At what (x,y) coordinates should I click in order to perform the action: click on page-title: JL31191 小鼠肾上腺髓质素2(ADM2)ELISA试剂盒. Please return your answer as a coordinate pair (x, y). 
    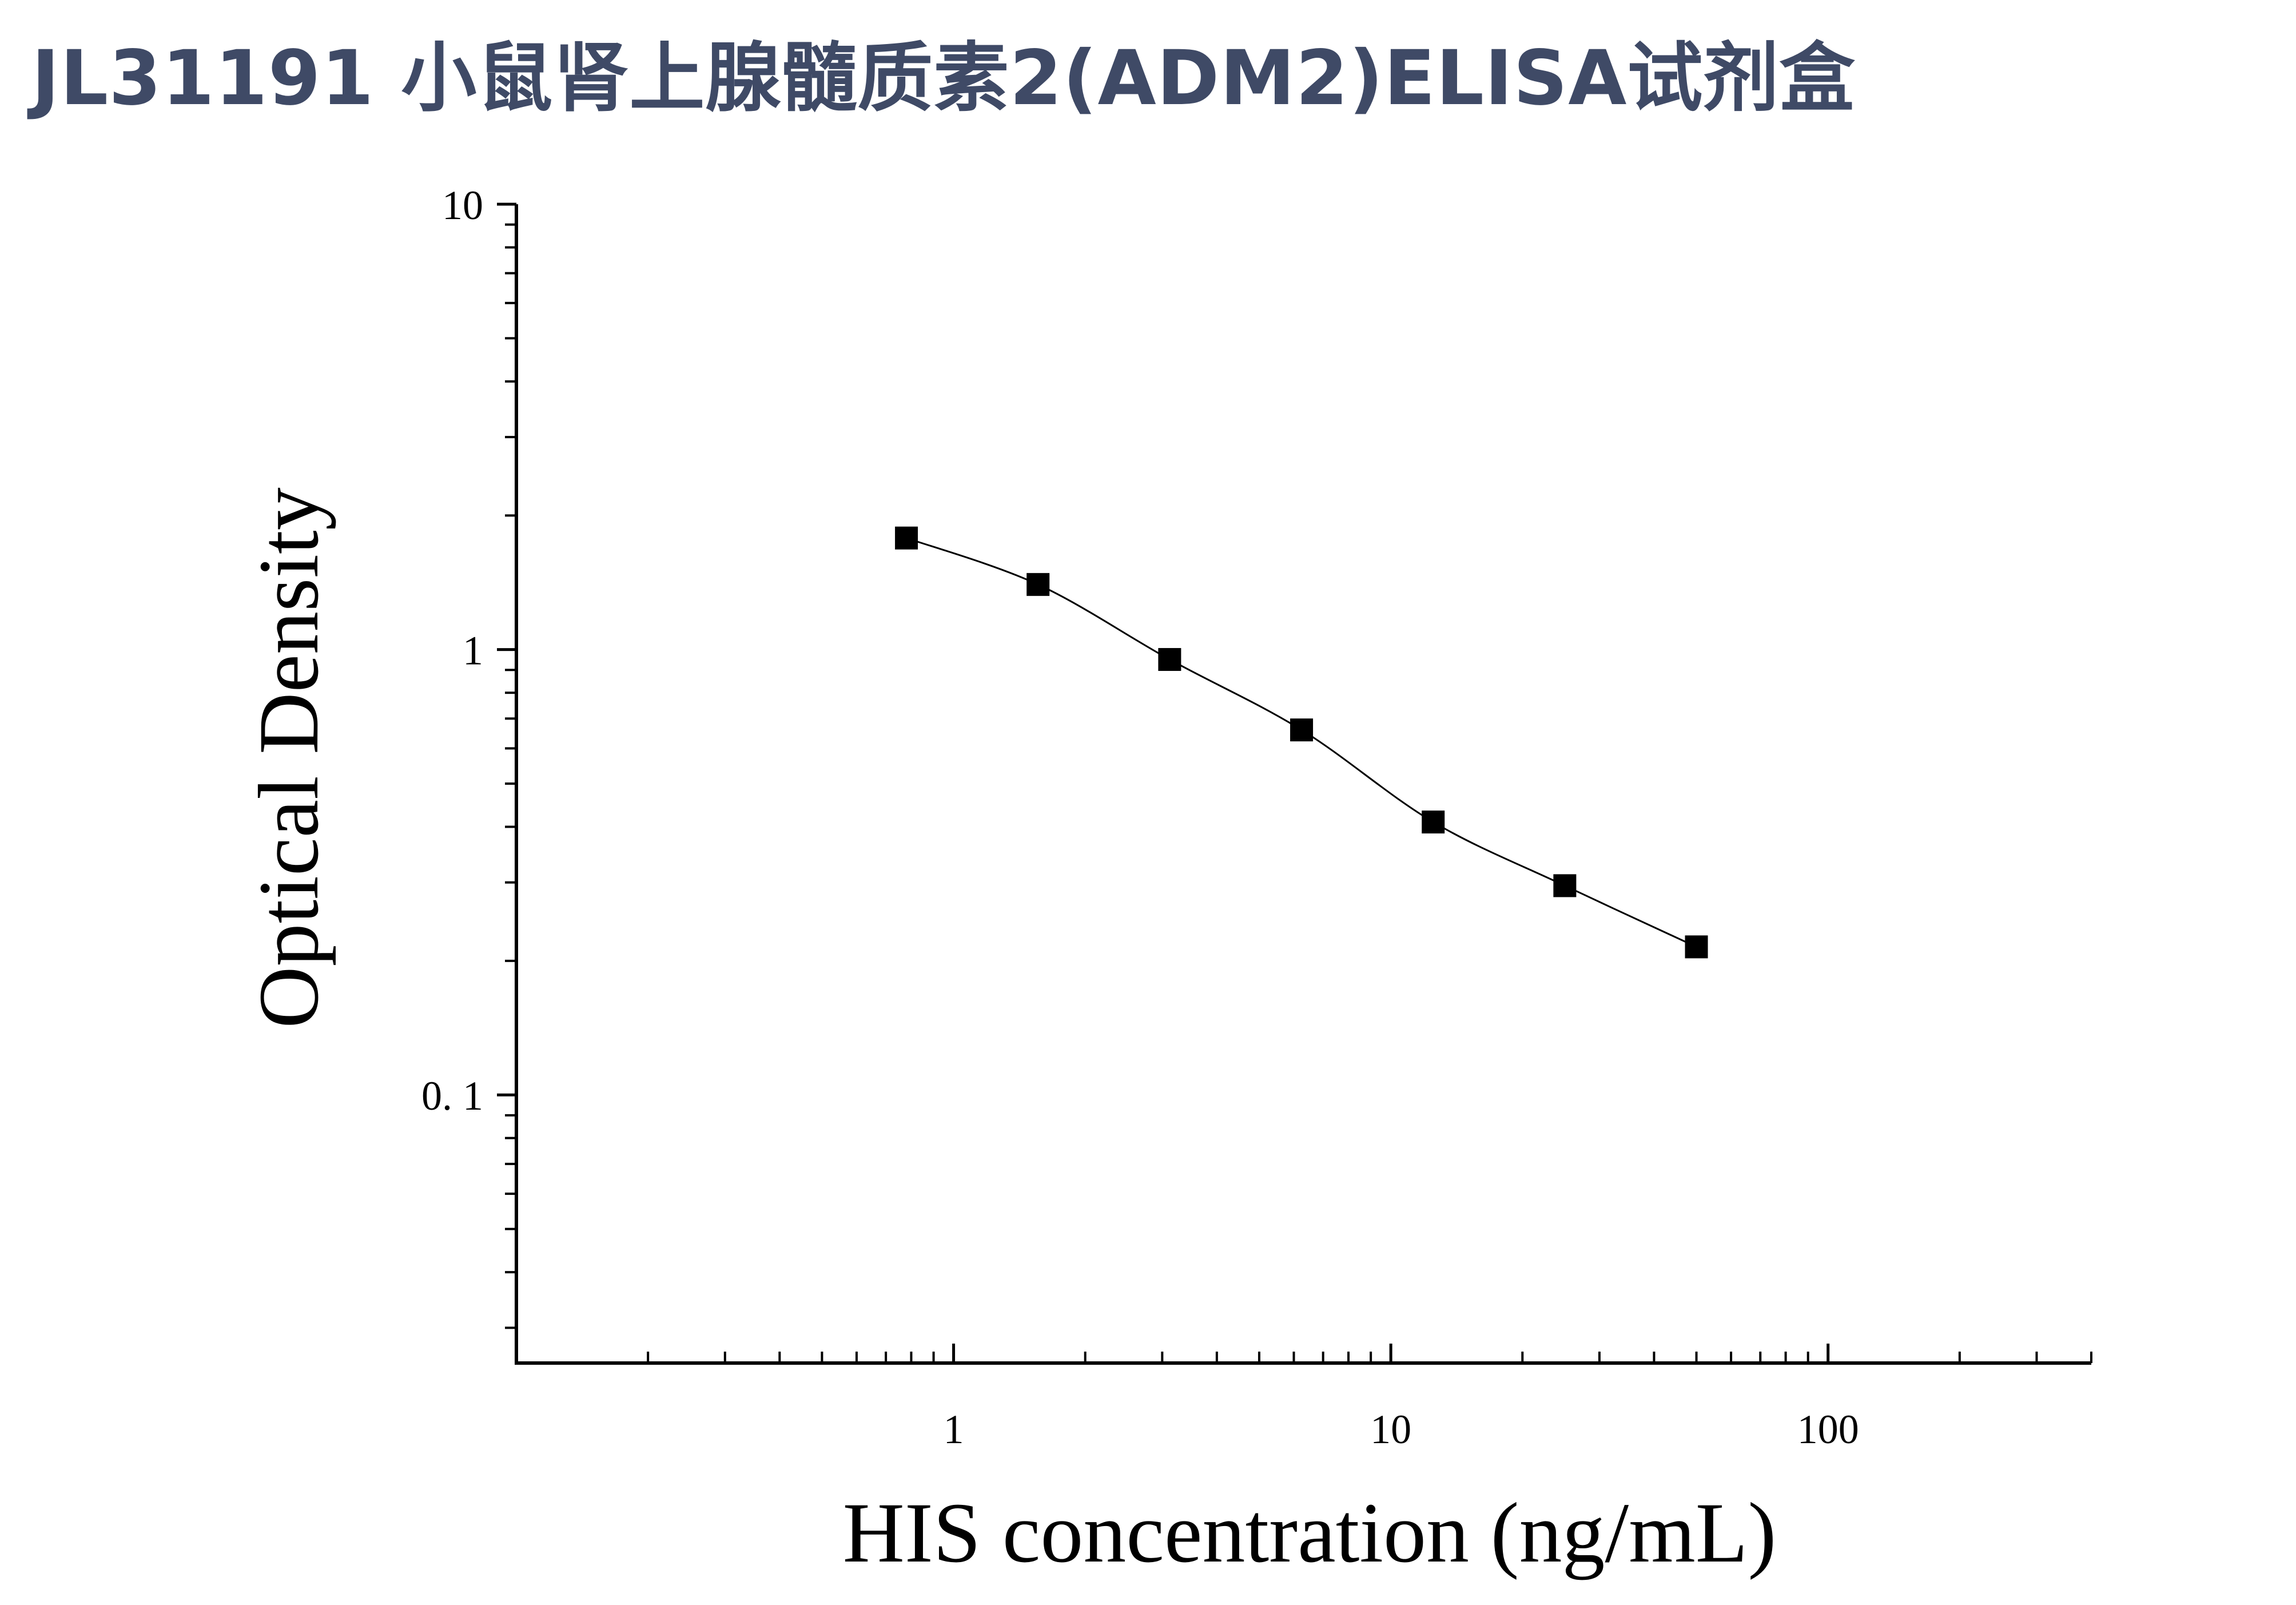
    Looking at the image, I should click on (943, 78).